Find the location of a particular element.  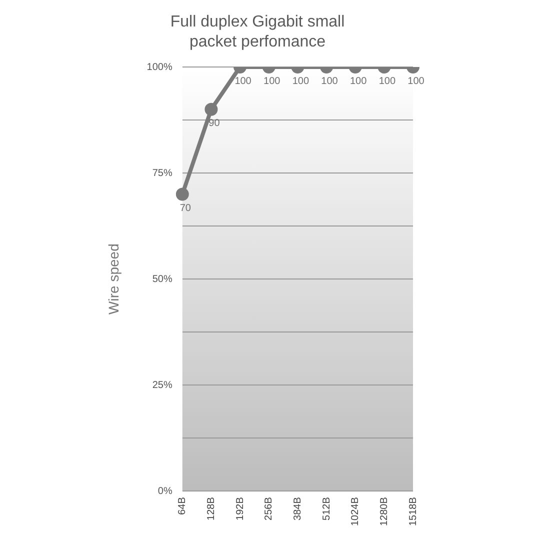

y-axis-title: Wire speed is located at coordinates (113, 279).